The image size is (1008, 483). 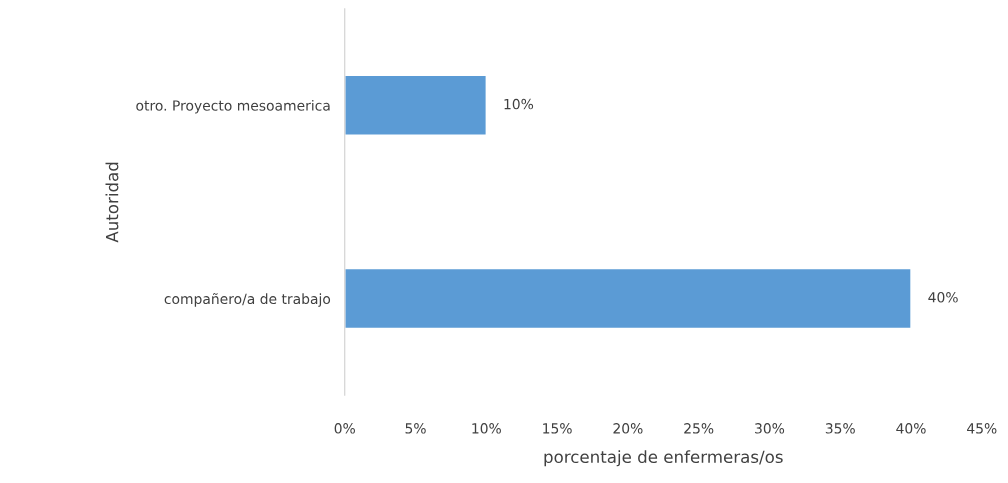 I want to click on data-label: 40%, so click(x=943, y=297).